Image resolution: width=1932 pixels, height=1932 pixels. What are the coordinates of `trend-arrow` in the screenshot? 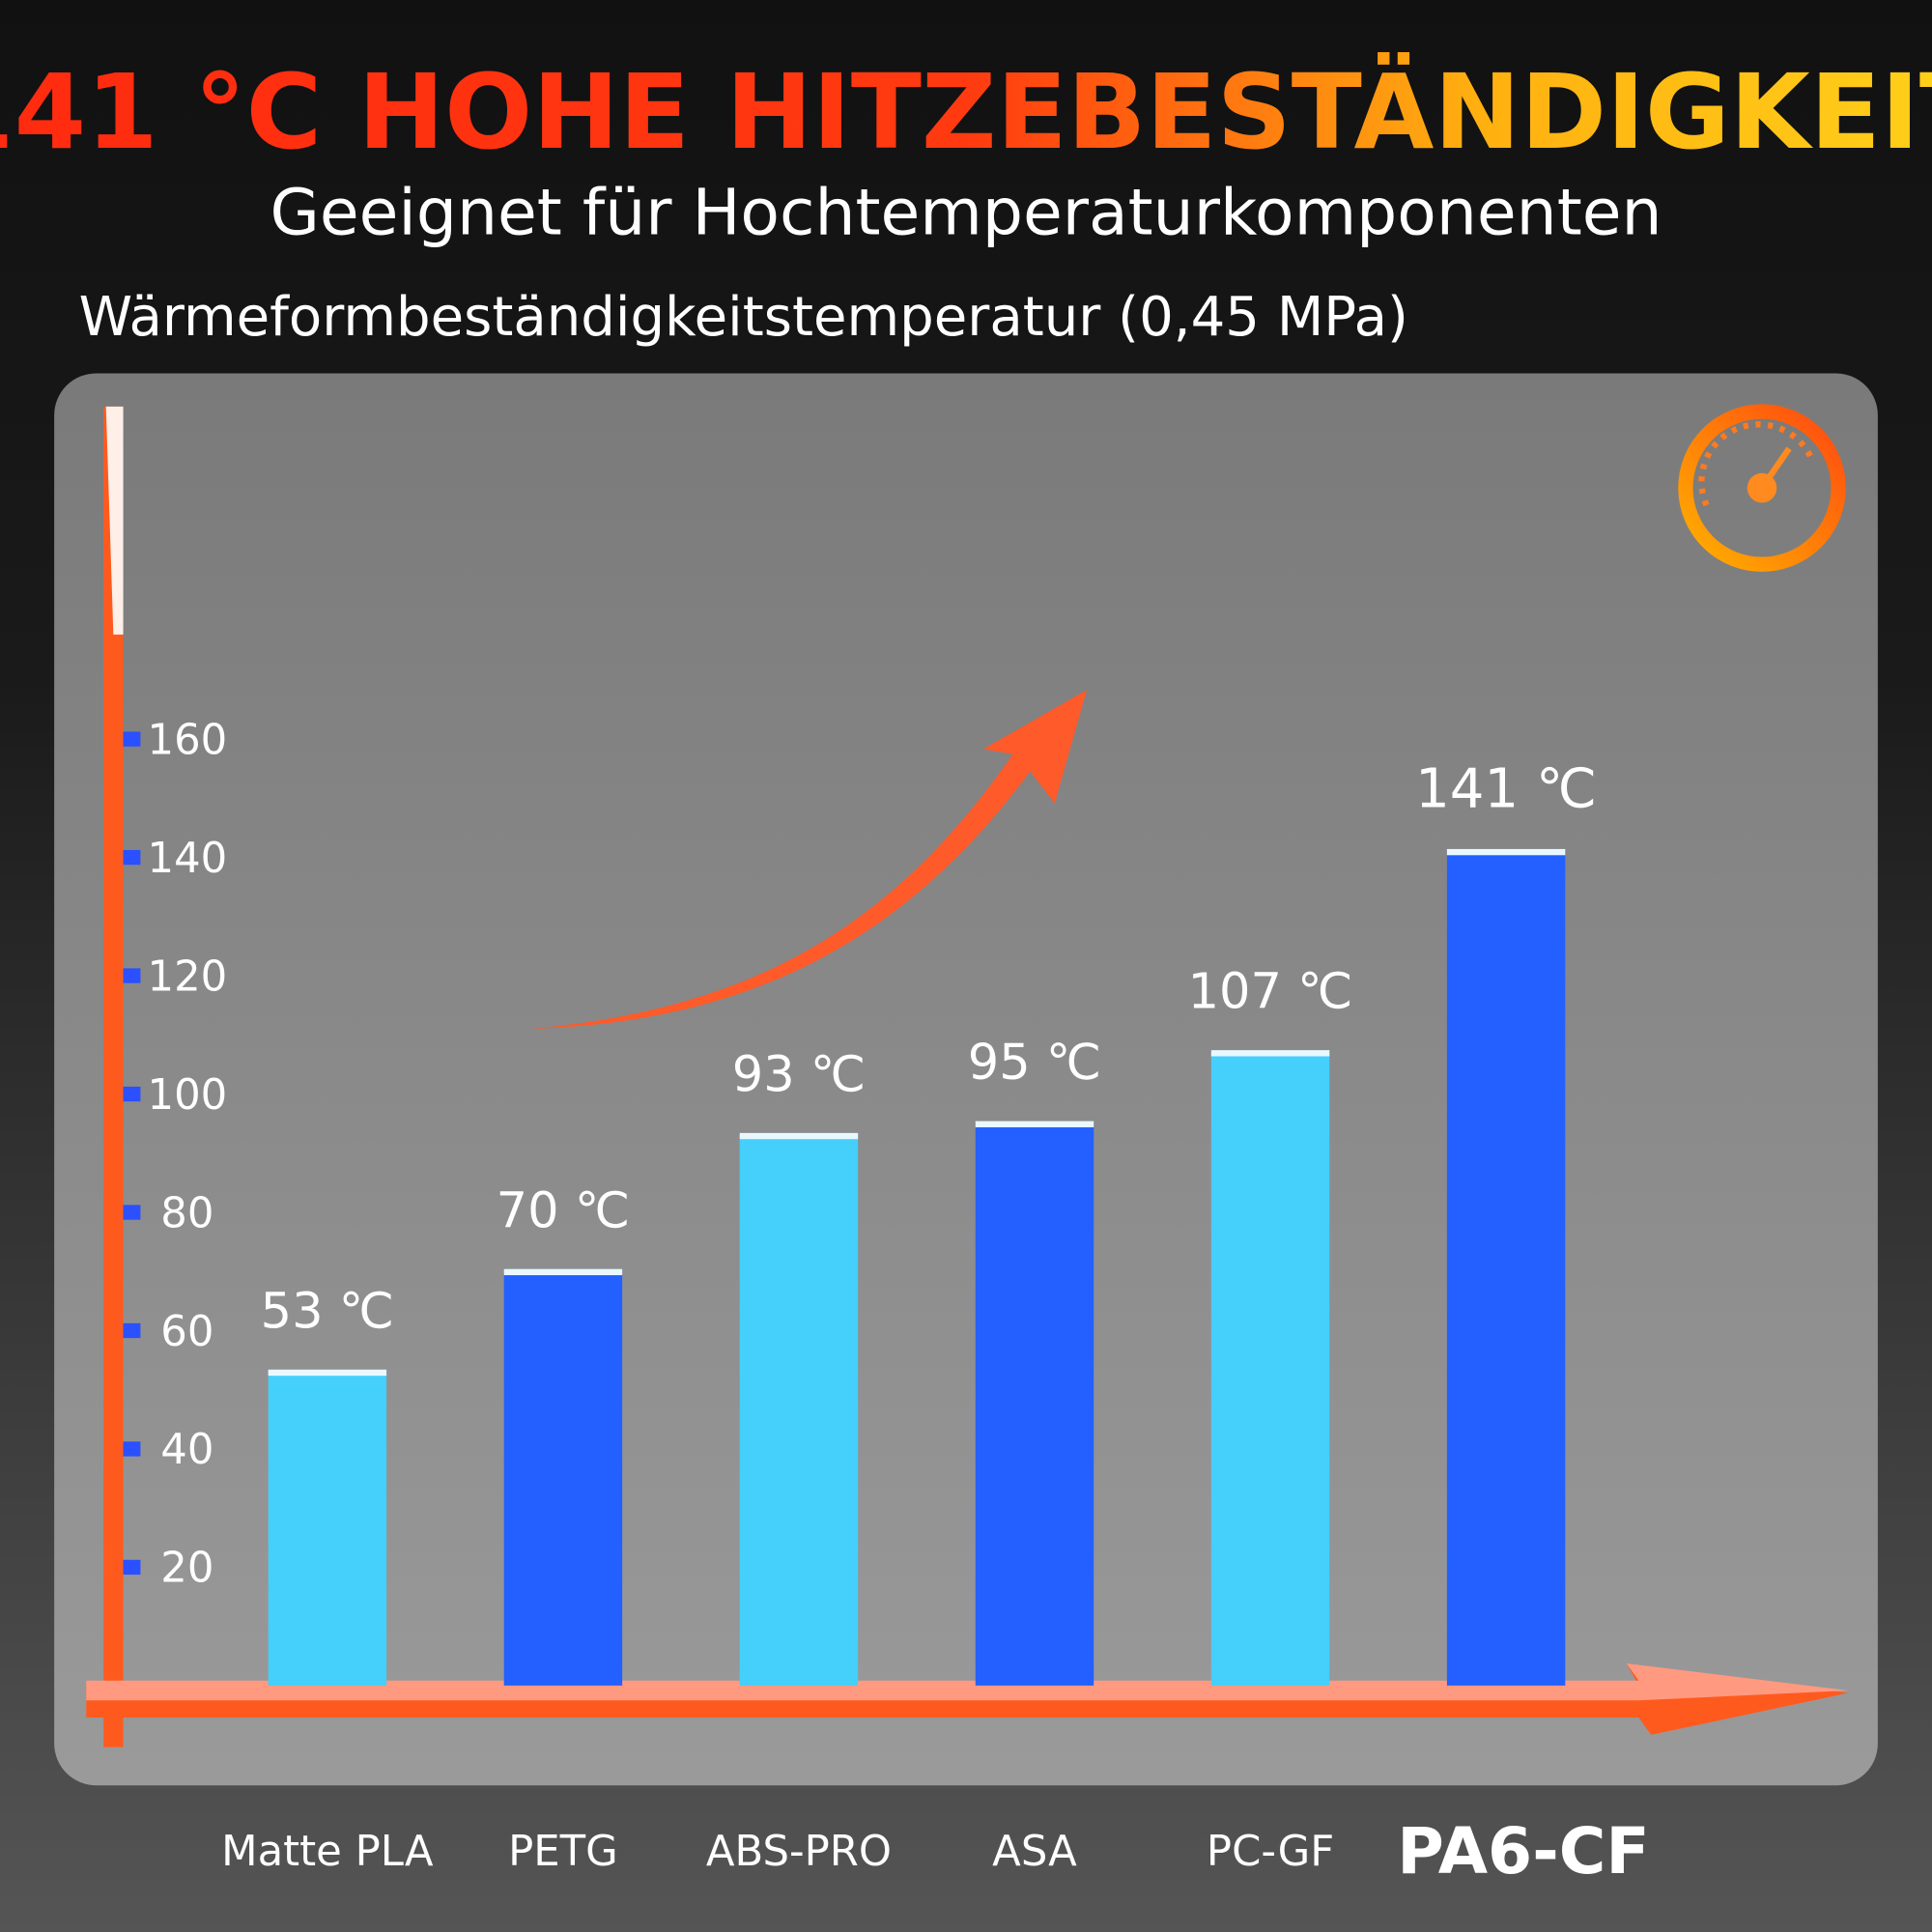 It's located at (808, 860).